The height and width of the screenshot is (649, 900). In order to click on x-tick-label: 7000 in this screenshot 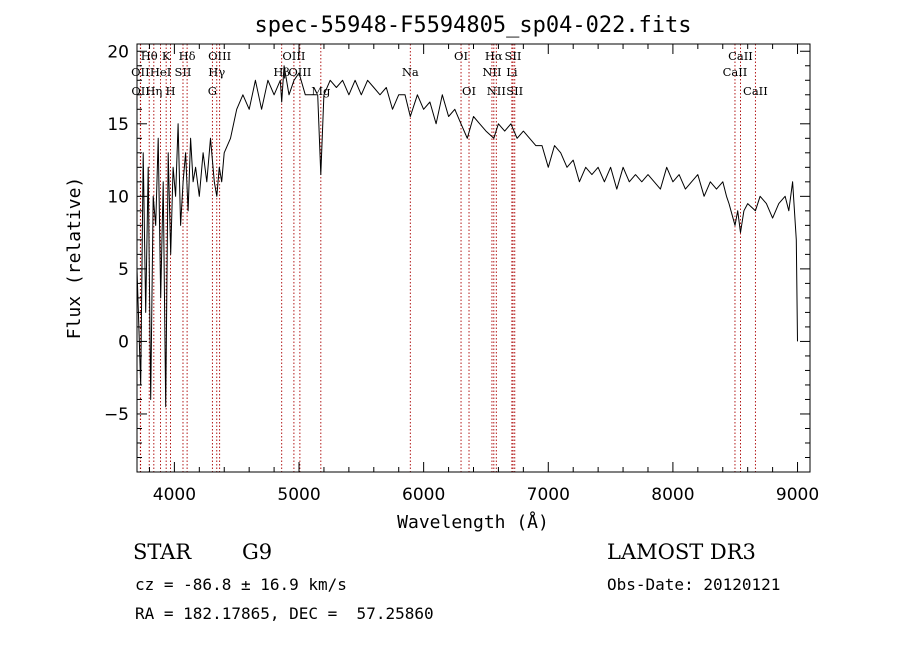, I will do `click(548, 495)`.